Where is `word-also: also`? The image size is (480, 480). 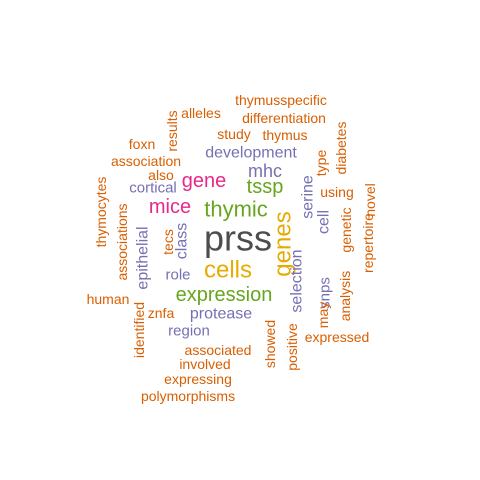
word-also: also is located at coordinates (161, 175).